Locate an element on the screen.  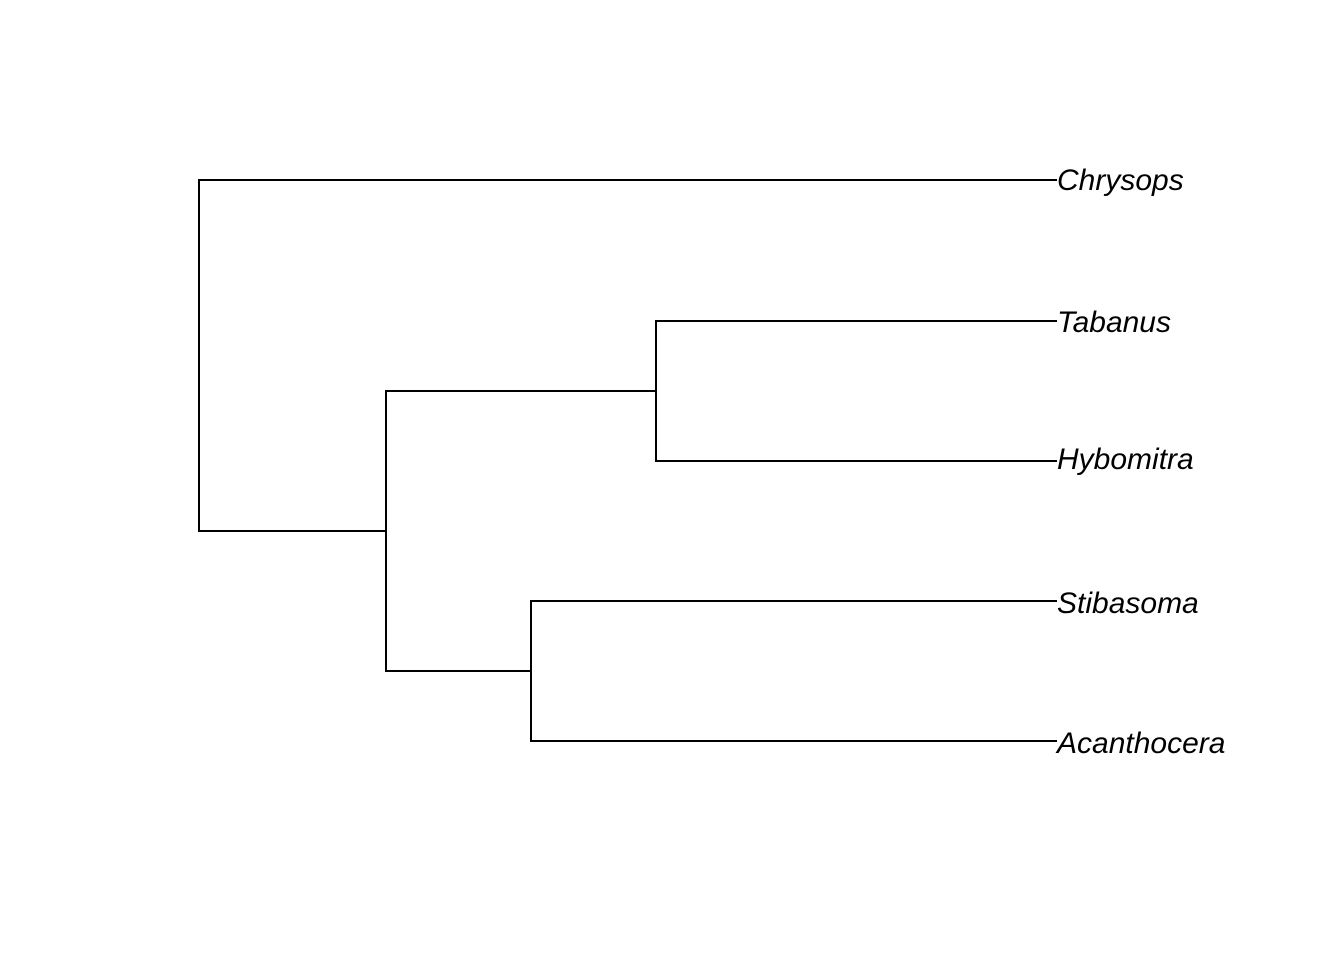
tip-label-hybomitra: Hybomitra is located at coordinates (1125, 459).